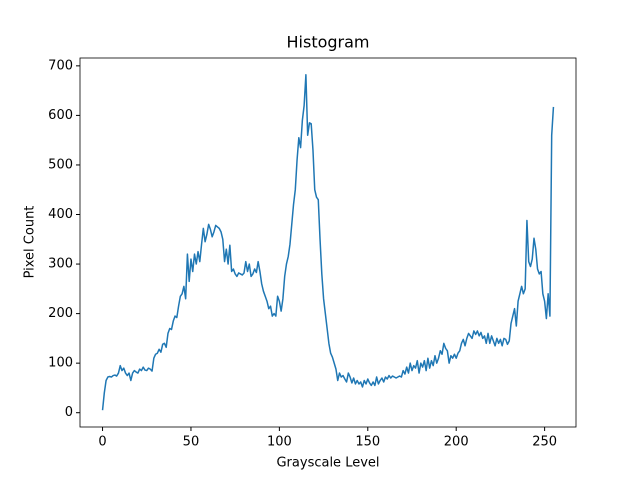  What do you see at coordinates (328, 42) in the screenshot?
I see `chart-title: Histogram` at bounding box center [328, 42].